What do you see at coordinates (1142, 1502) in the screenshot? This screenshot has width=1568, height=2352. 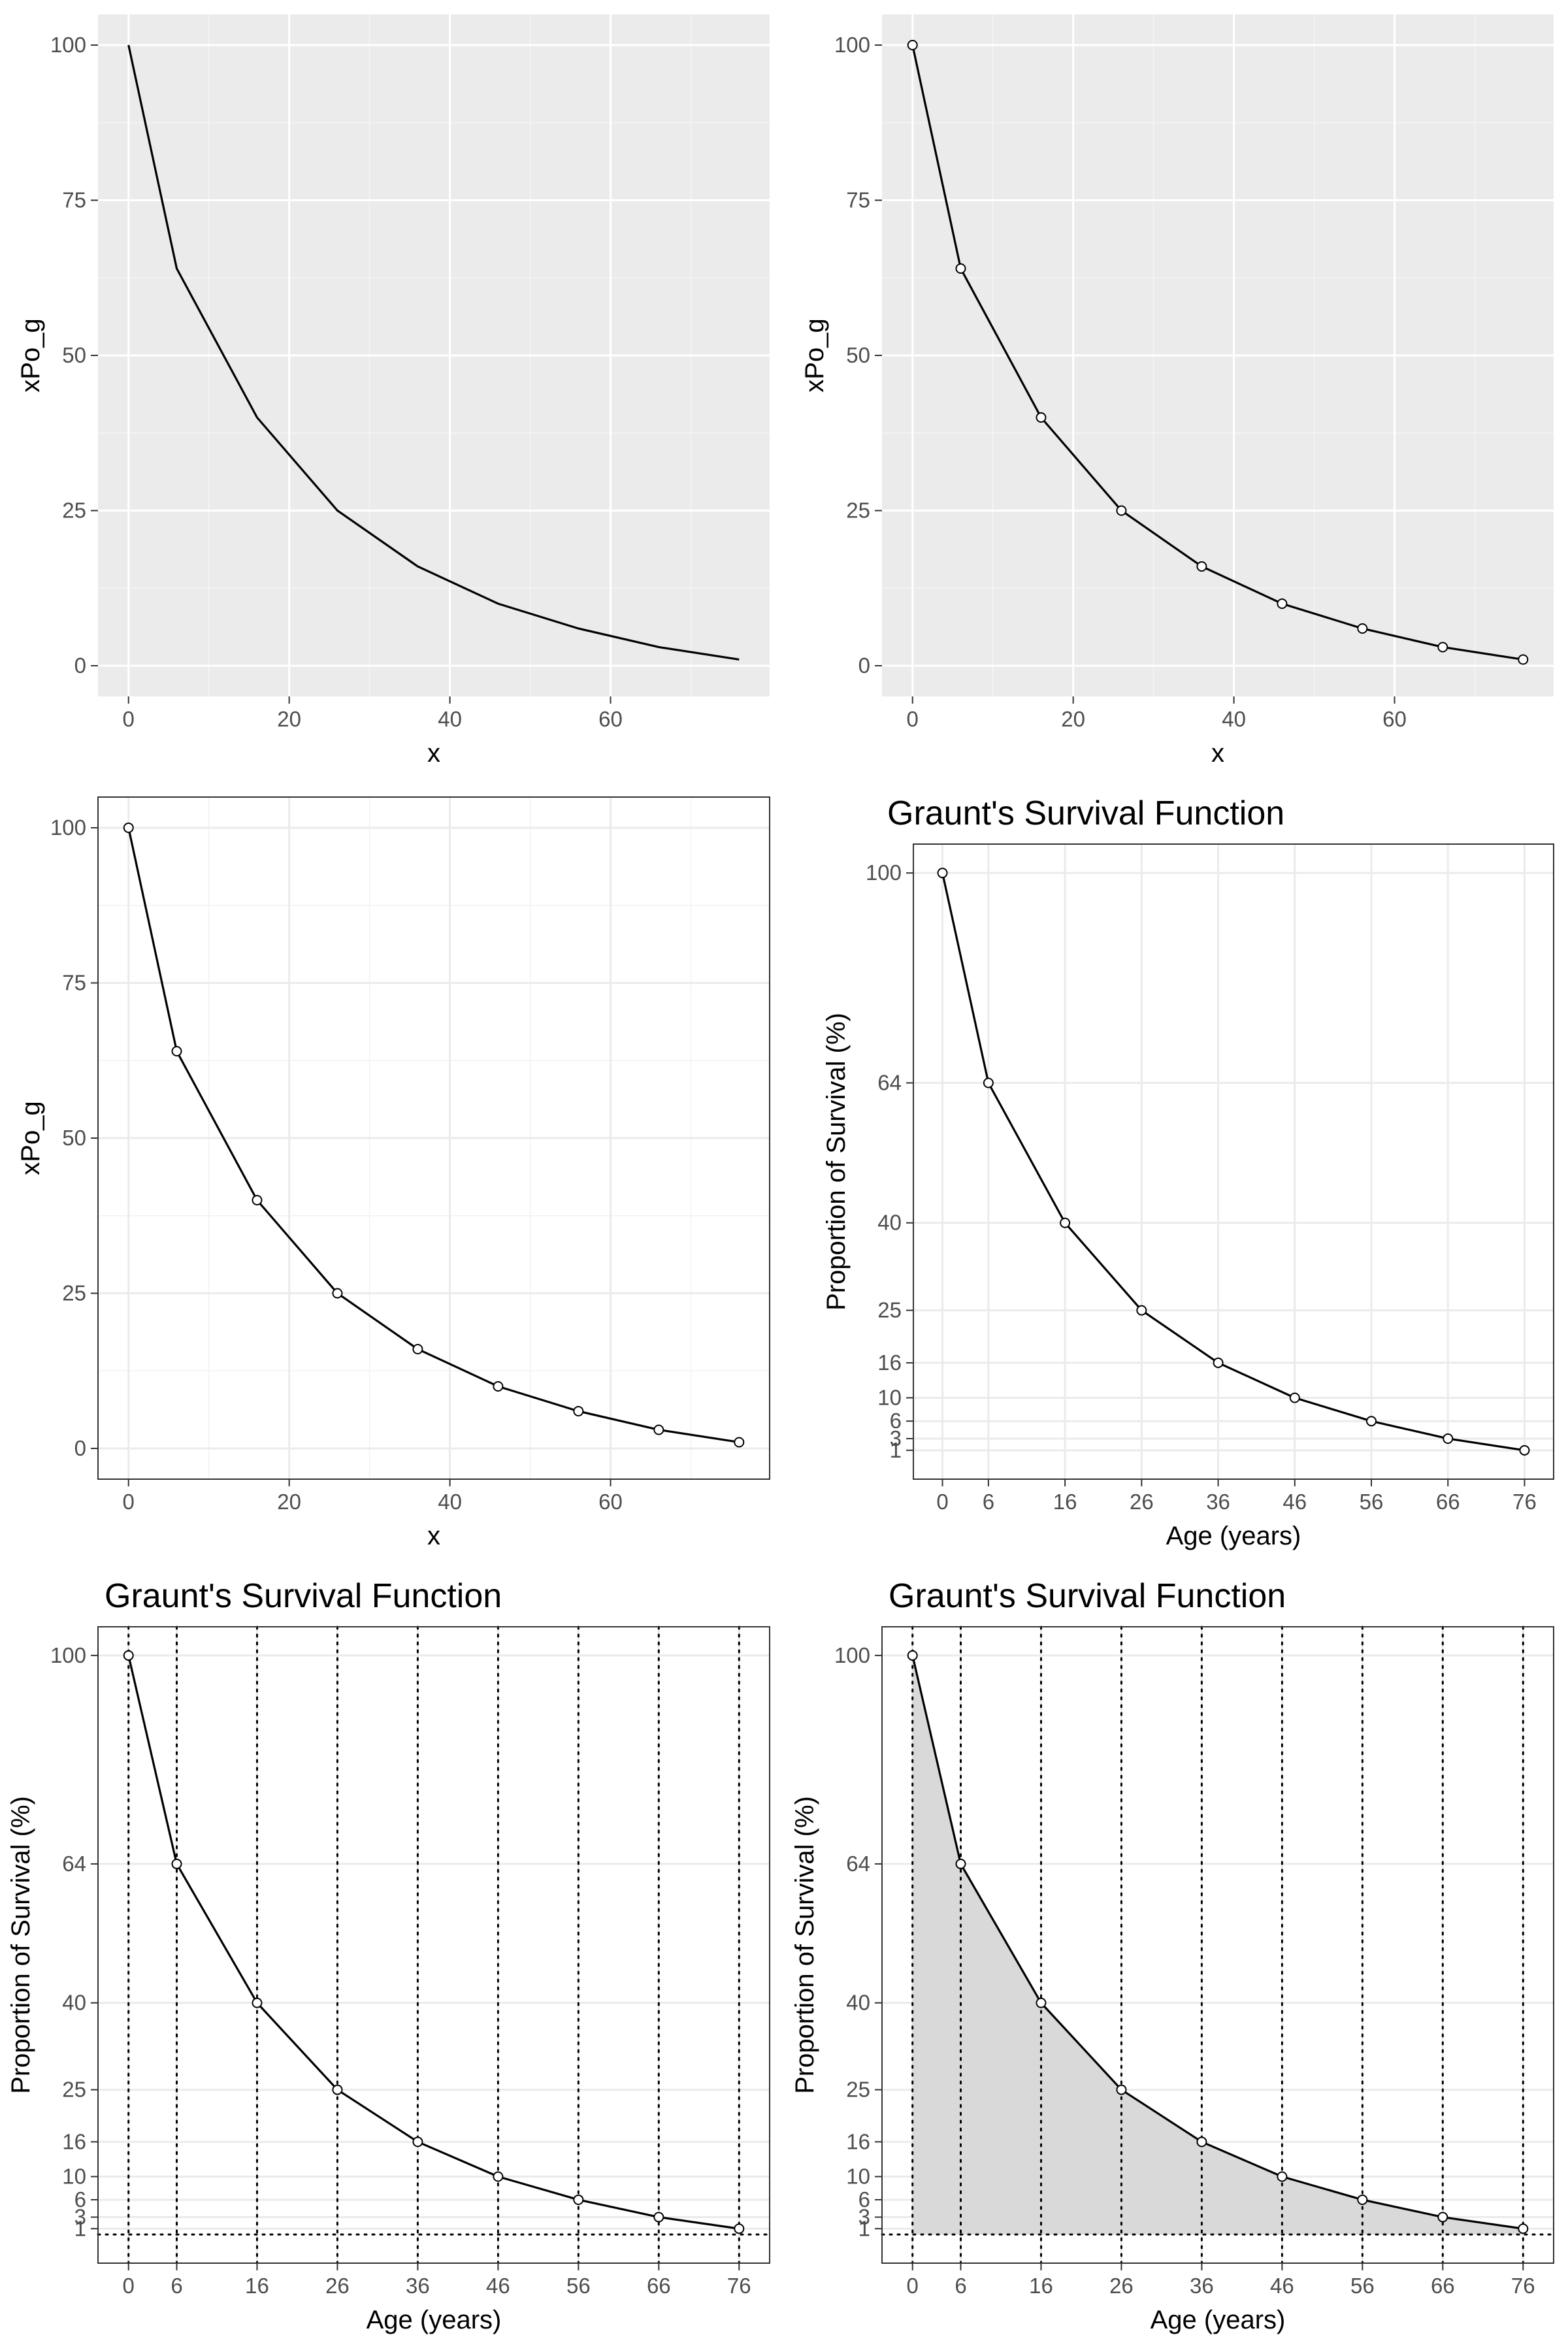 I see `x-tick-label: 26` at bounding box center [1142, 1502].